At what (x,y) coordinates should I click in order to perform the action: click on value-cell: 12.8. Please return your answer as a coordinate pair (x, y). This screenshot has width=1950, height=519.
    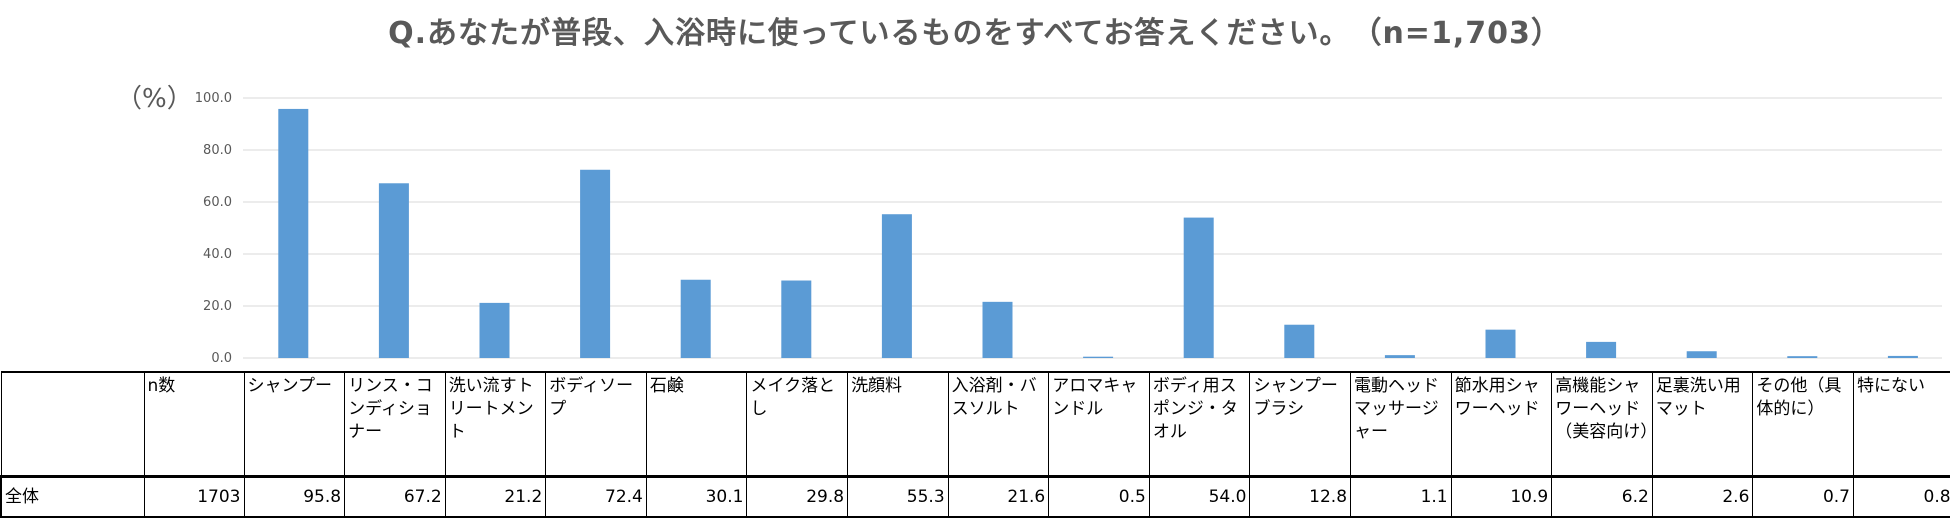
    Looking at the image, I should click on (1300, 496).